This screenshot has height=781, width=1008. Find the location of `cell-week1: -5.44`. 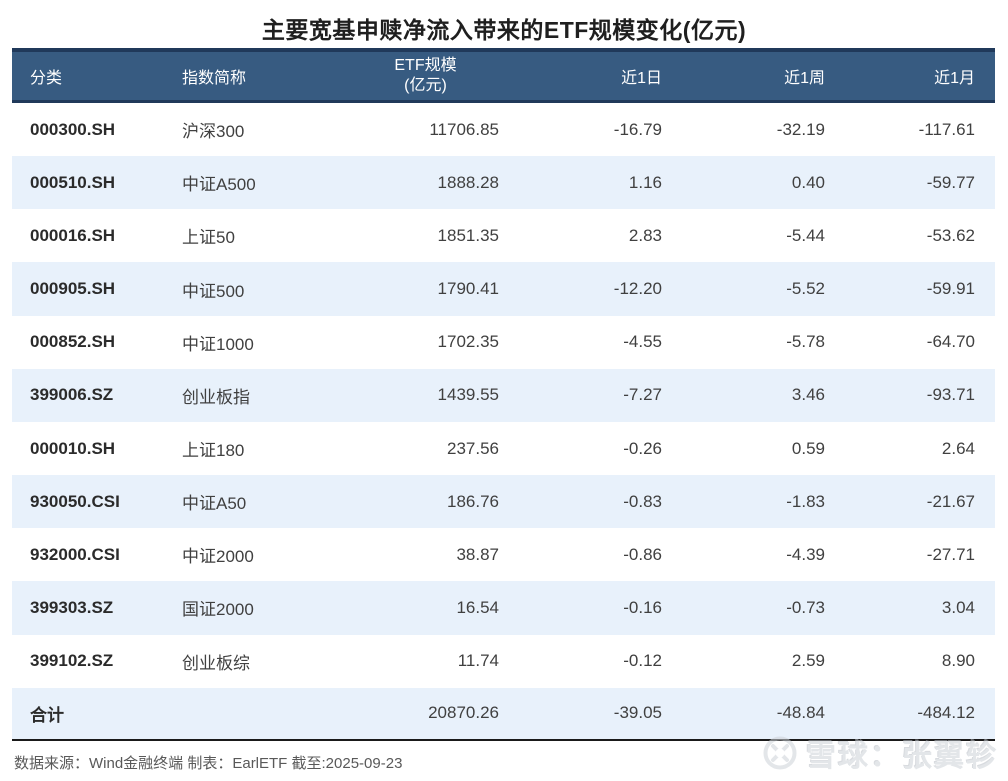

cell-week1: -5.44 is located at coordinates (805, 235).